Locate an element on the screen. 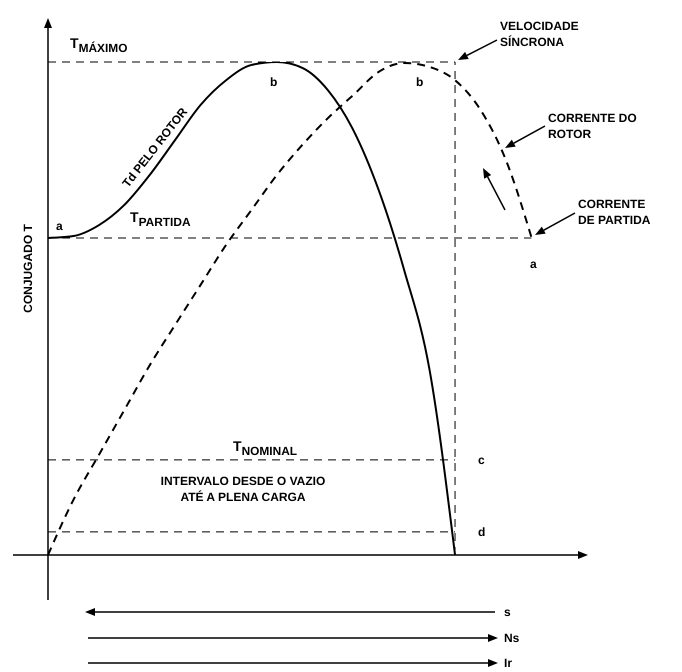  ref-line-label: T$_{MÁXIMO}$ is located at coordinates (99, 45).